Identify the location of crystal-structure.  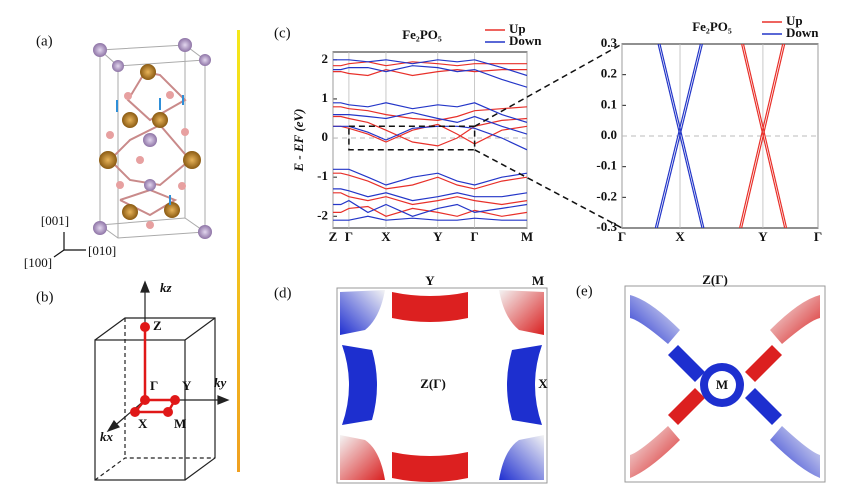
(152, 138).